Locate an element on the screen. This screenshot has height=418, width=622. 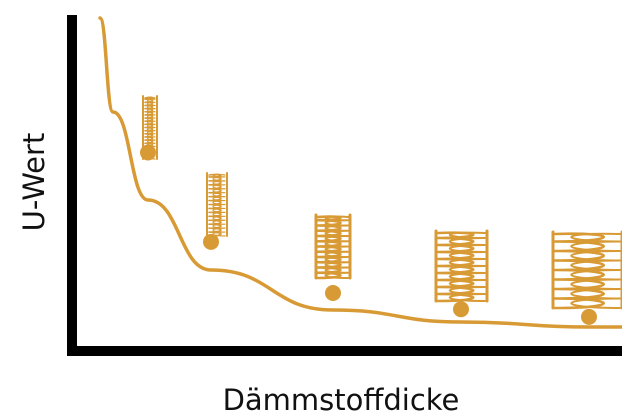
y-axis-label: U-Wert is located at coordinates (34, 182).